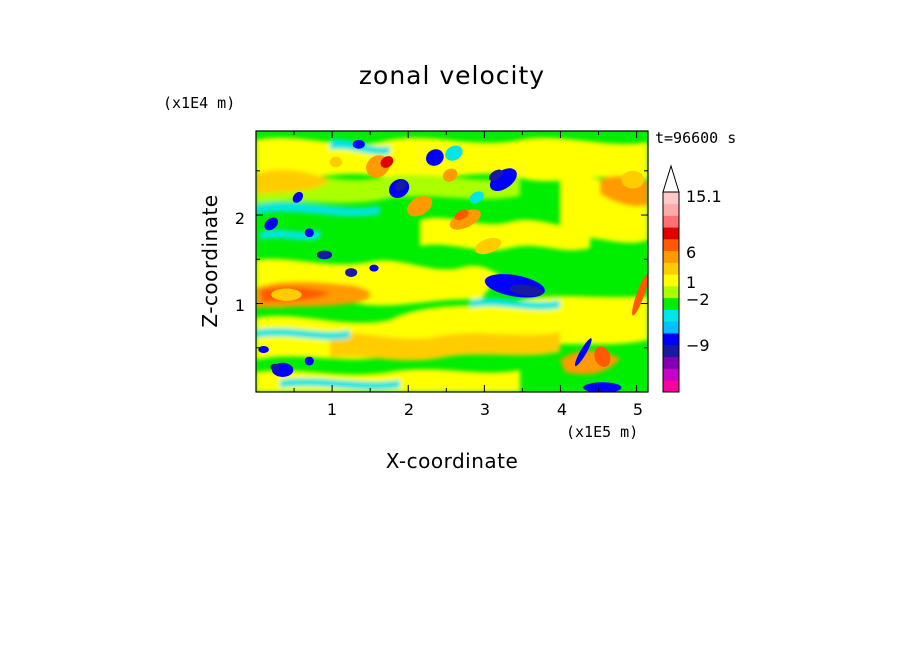 This screenshot has height=654, width=904. What do you see at coordinates (452, 75) in the screenshot?
I see `chart-title: zonal velocity` at bounding box center [452, 75].